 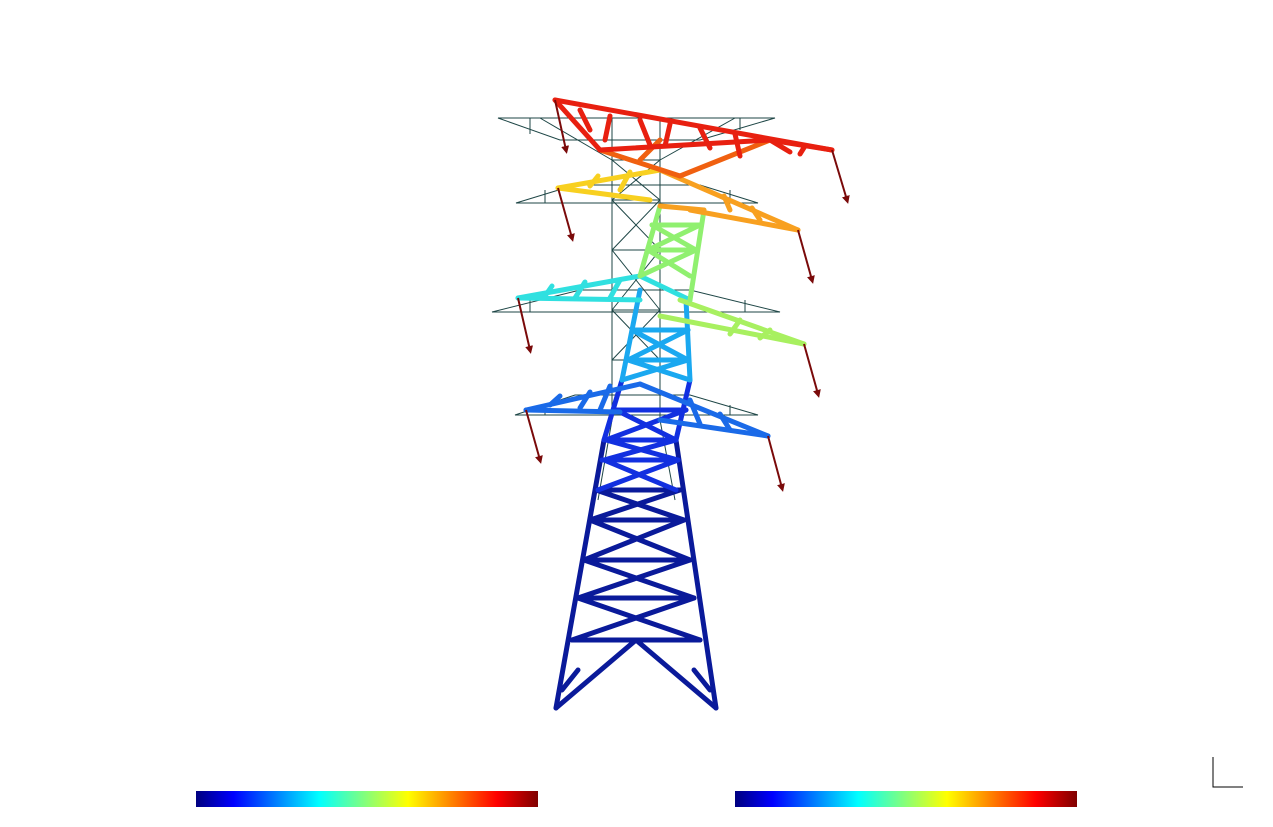 What do you see at coordinates (683, 295) in the screenshot?
I see `load-arrows` at bounding box center [683, 295].